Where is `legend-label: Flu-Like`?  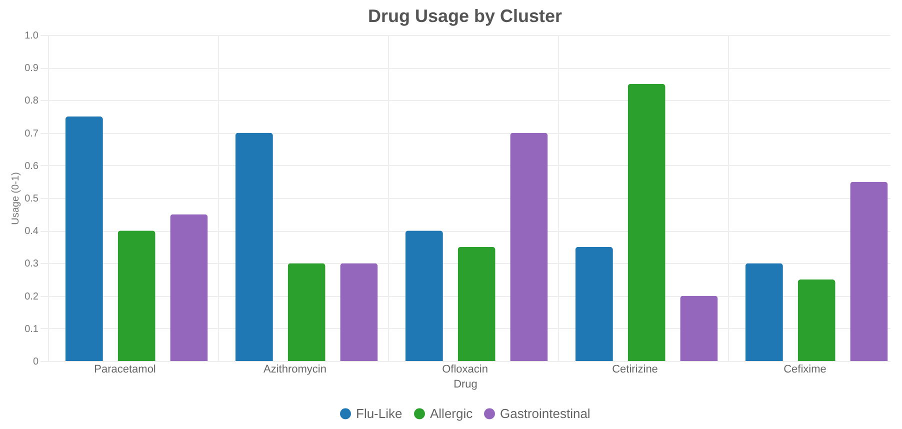 legend-label: Flu-Like is located at coordinates (379, 413).